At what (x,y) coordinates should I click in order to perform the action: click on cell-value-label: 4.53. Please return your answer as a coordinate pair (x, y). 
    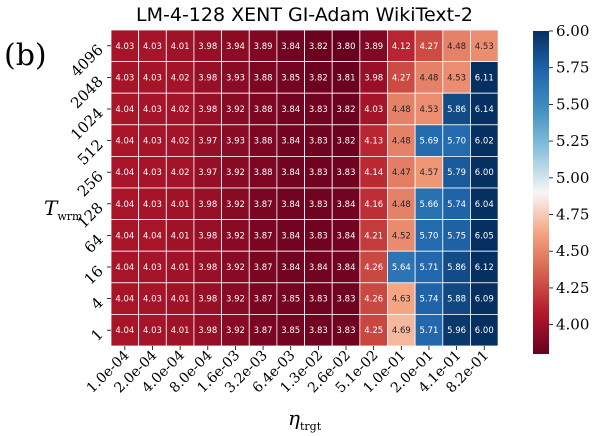
    Looking at the image, I should click on (429, 110).